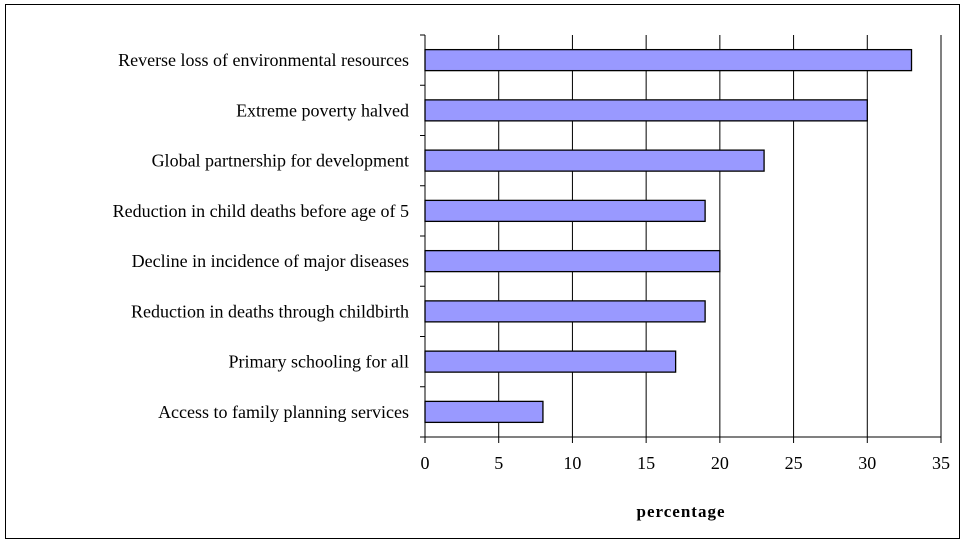 This screenshot has height=542, width=965. What do you see at coordinates (270, 261) in the screenshot?
I see `category-label: Decline in incidence of major diseases` at bounding box center [270, 261].